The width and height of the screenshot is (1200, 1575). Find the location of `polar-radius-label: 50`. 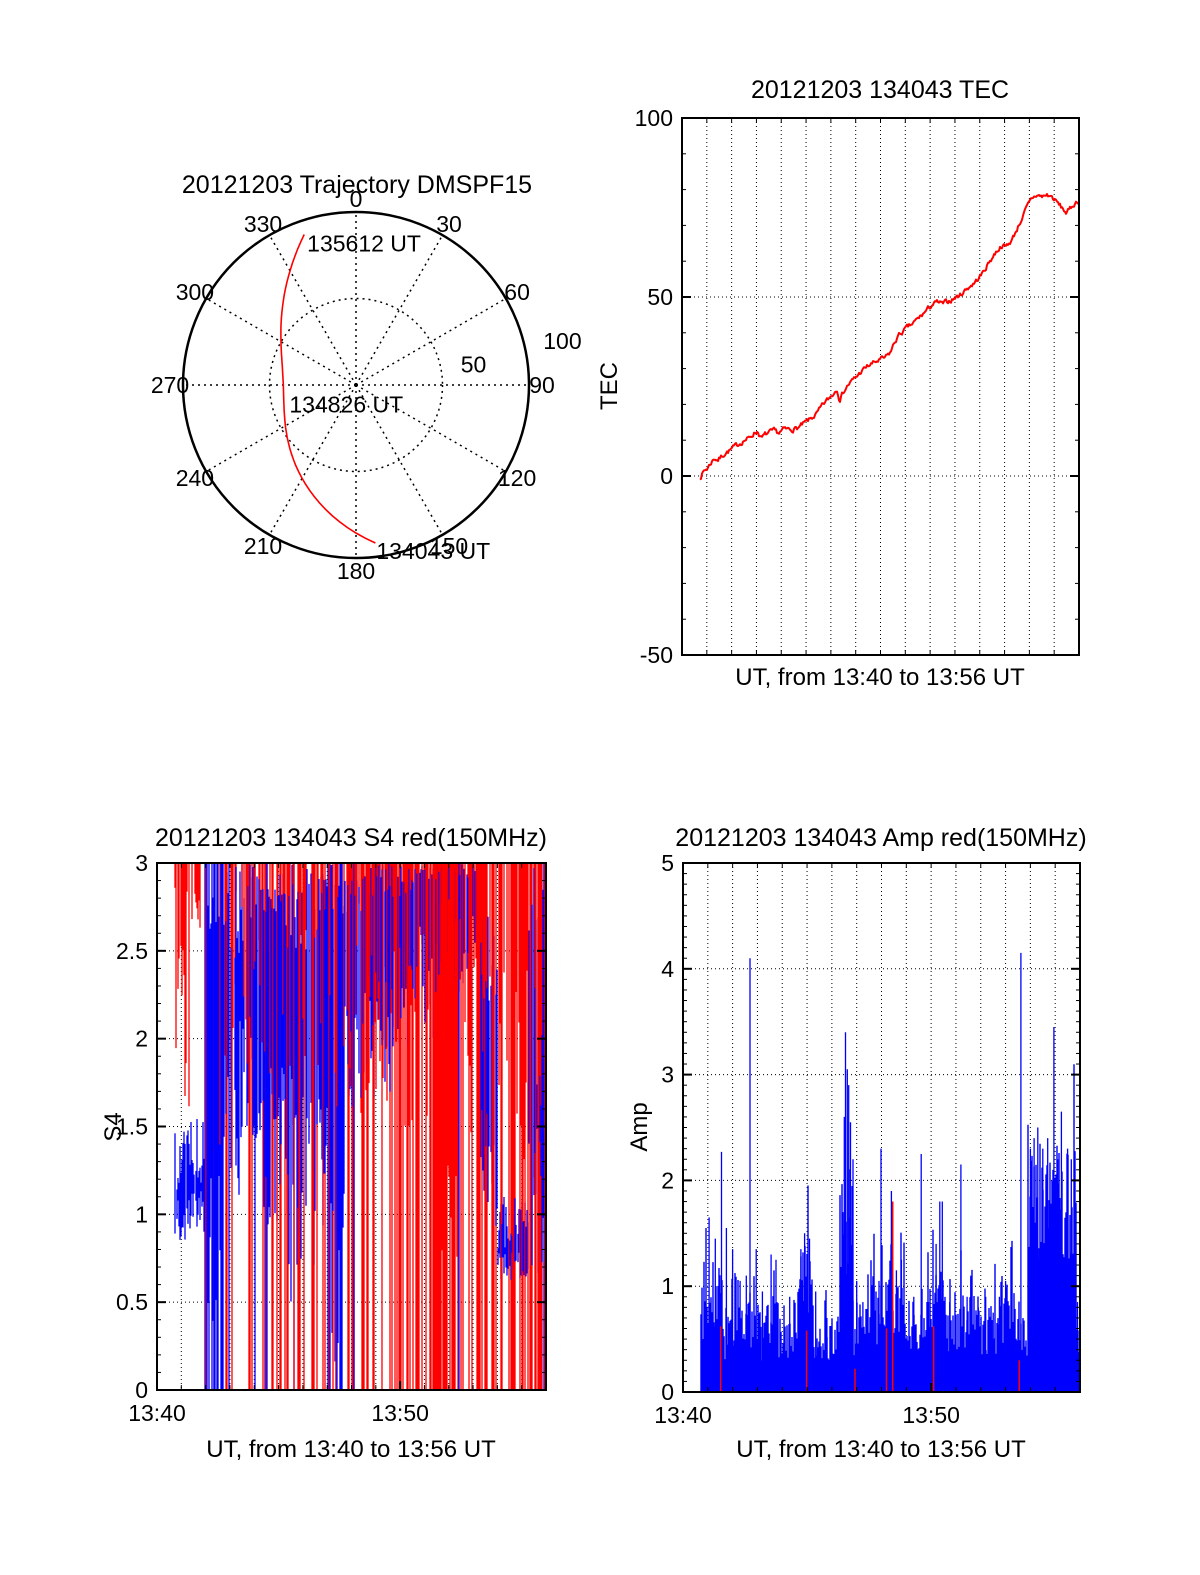

polar-radius-label: 50 is located at coordinates (474, 364).